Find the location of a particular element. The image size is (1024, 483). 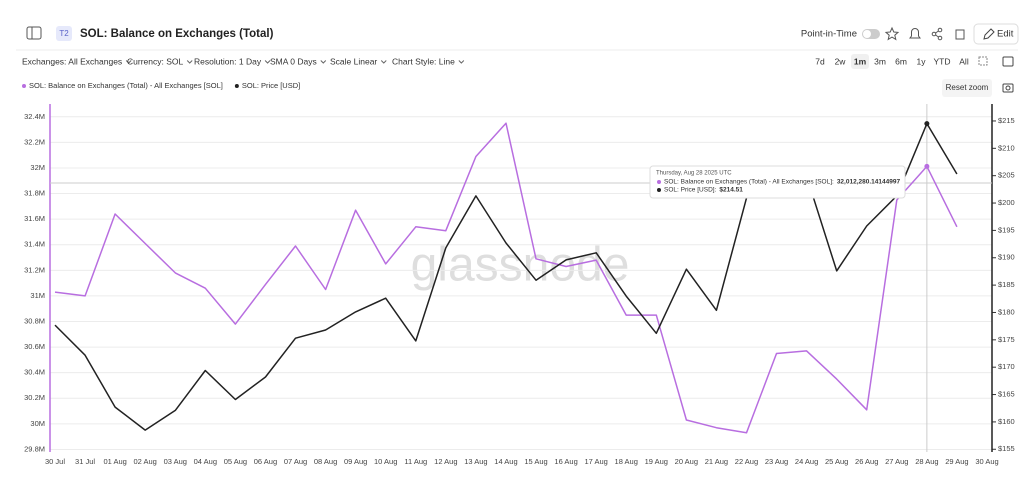

y2-tick-label: $170 is located at coordinates (1006, 366).